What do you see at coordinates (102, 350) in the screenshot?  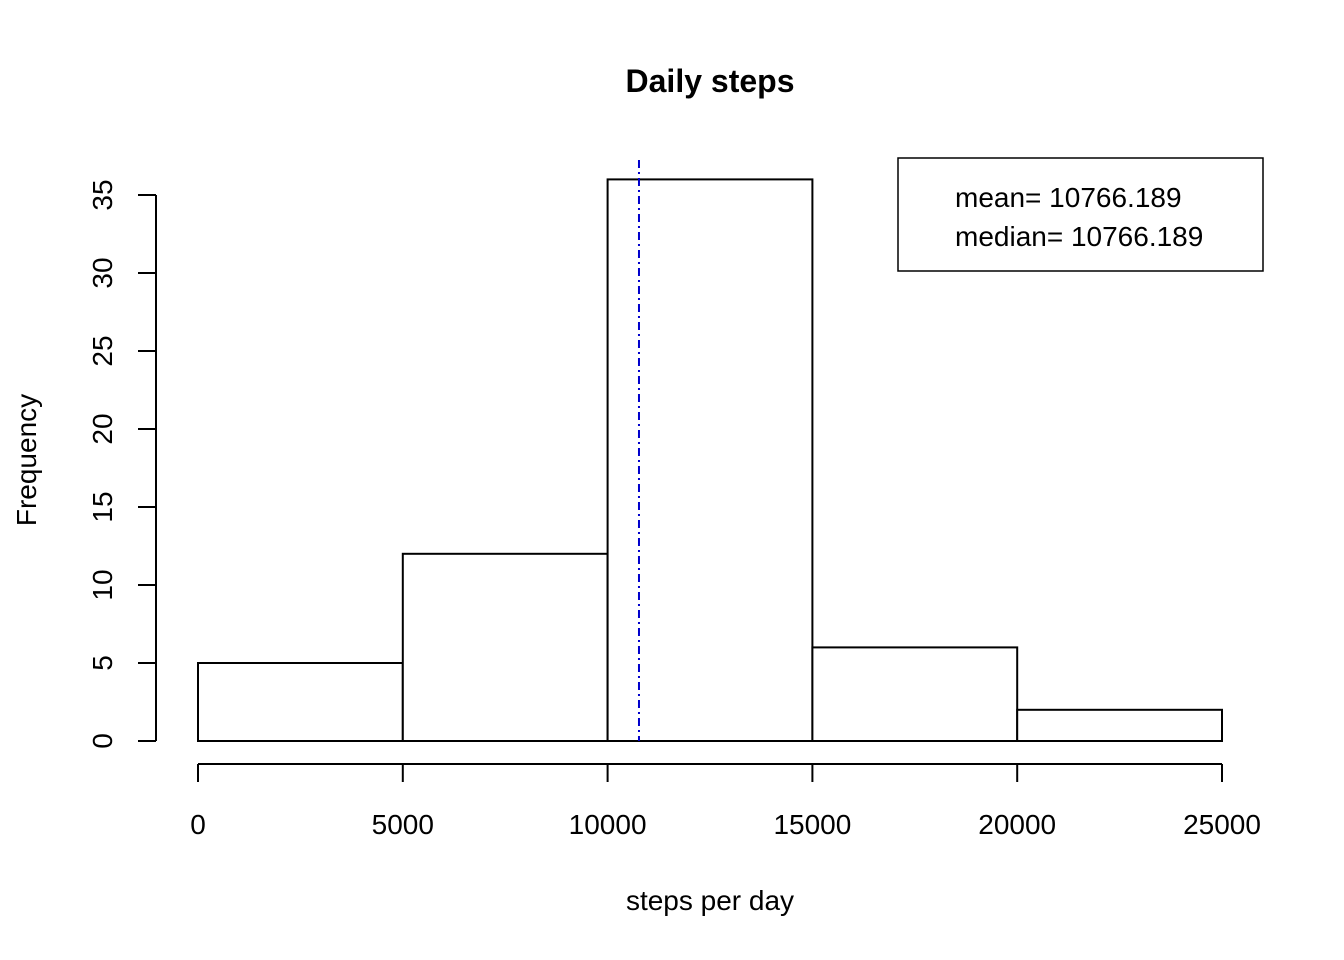 I see `y-tick-label-5: 25` at bounding box center [102, 350].